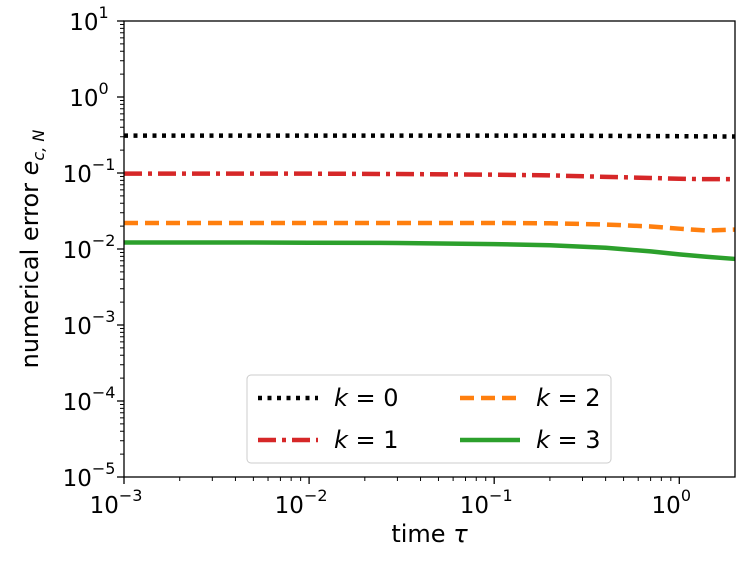 The width and height of the screenshot is (747, 562). I want to click on legend: k = 0 k = 1 k = 2 k = 3, so click(429, 419).